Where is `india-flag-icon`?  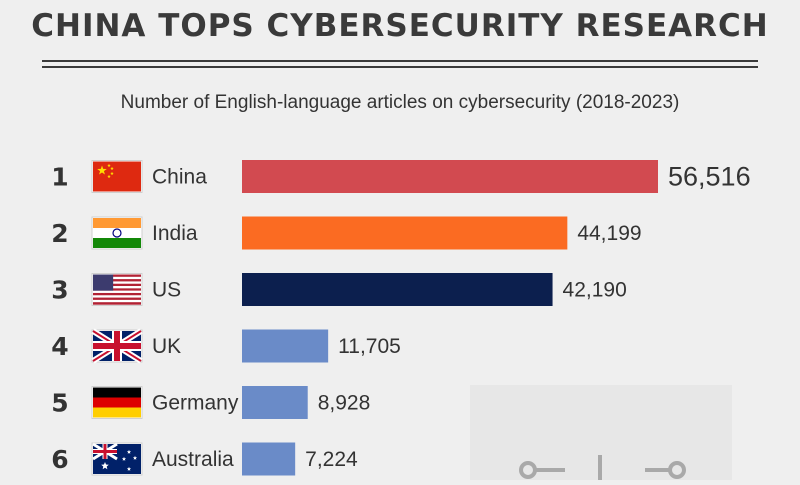
india-flag-icon is located at coordinates (117, 233).